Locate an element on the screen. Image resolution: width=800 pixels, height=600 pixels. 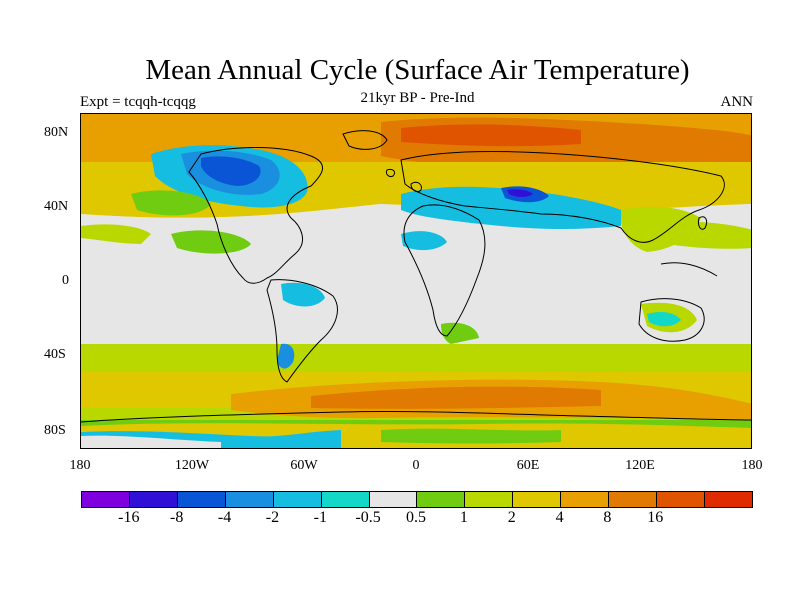
colorbar-label: -1 is located at coordinates (320, 517).